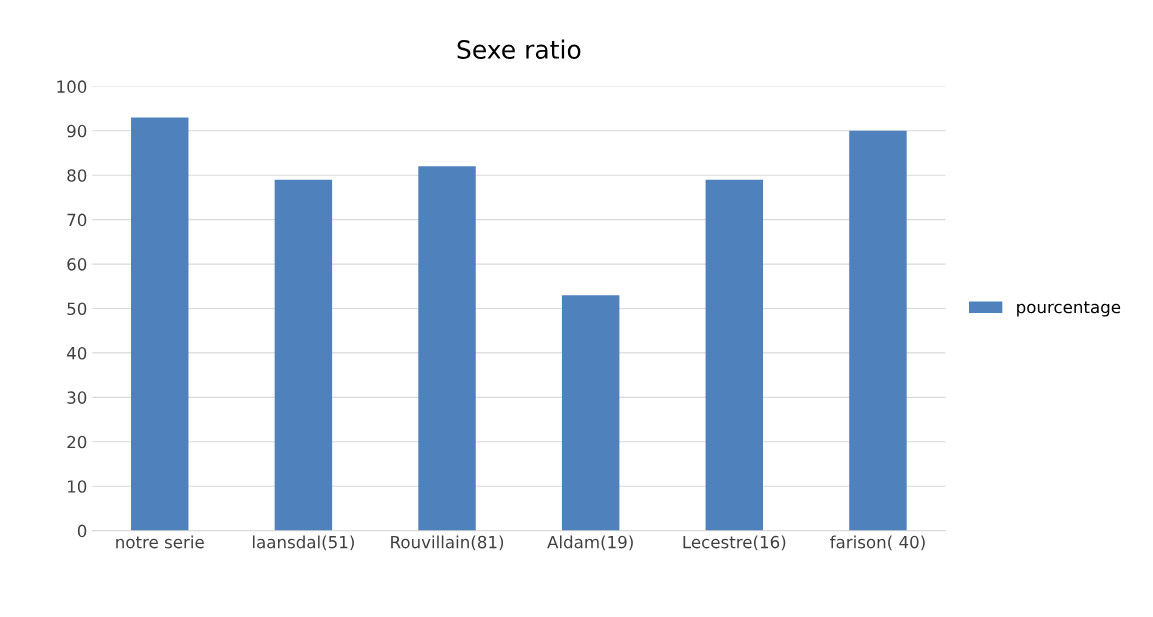  What do you see at coordinates (160, 542) in the screenshot?
I see `x-tick-label: notre serie` at bounding box center [160, 542].